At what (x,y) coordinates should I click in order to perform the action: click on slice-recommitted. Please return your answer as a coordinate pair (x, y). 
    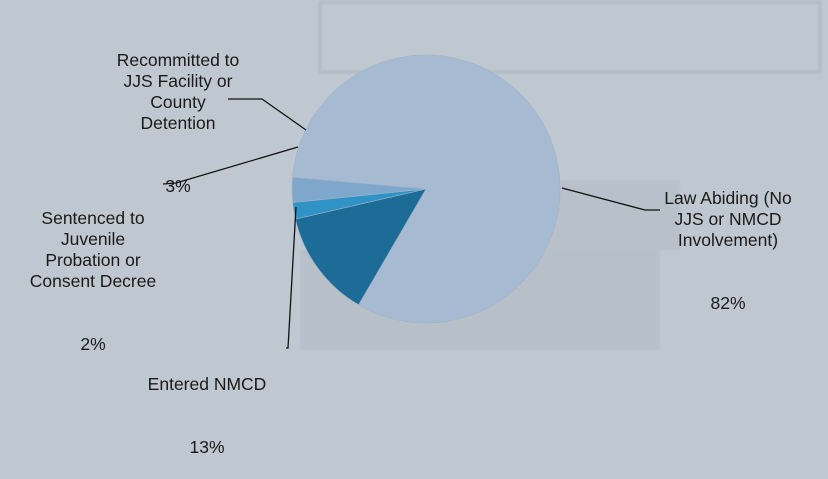
    Looking at the image, I should click on (359, 189).